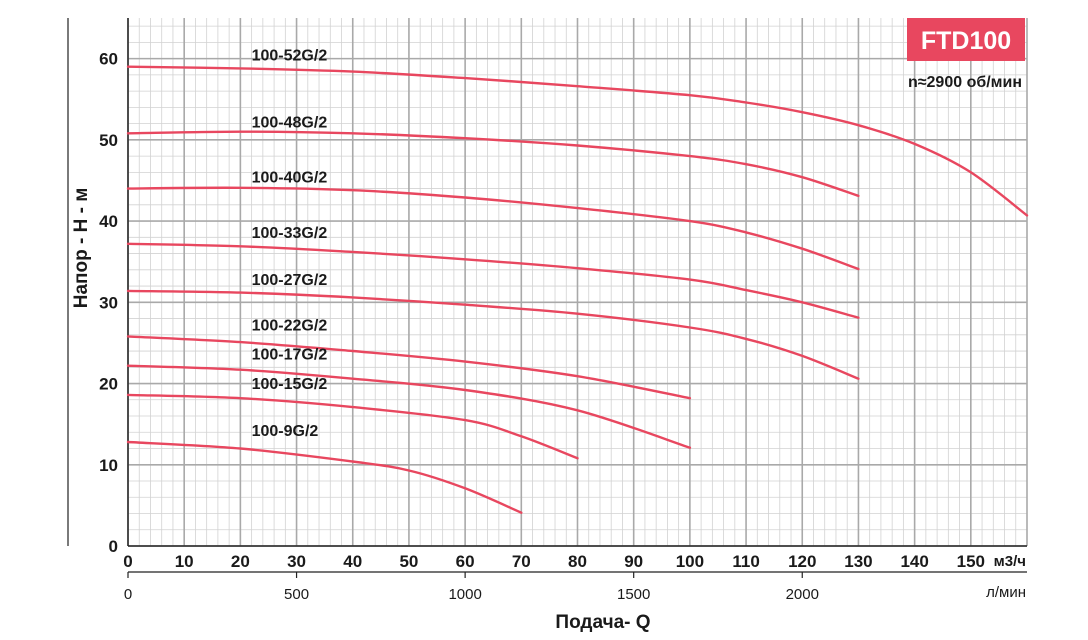 The height and width of the screenshot is (640, 1088). Describe the element at coordinates (113, 546) in the screenshot. I see `y-tick-label: 0` at that location.